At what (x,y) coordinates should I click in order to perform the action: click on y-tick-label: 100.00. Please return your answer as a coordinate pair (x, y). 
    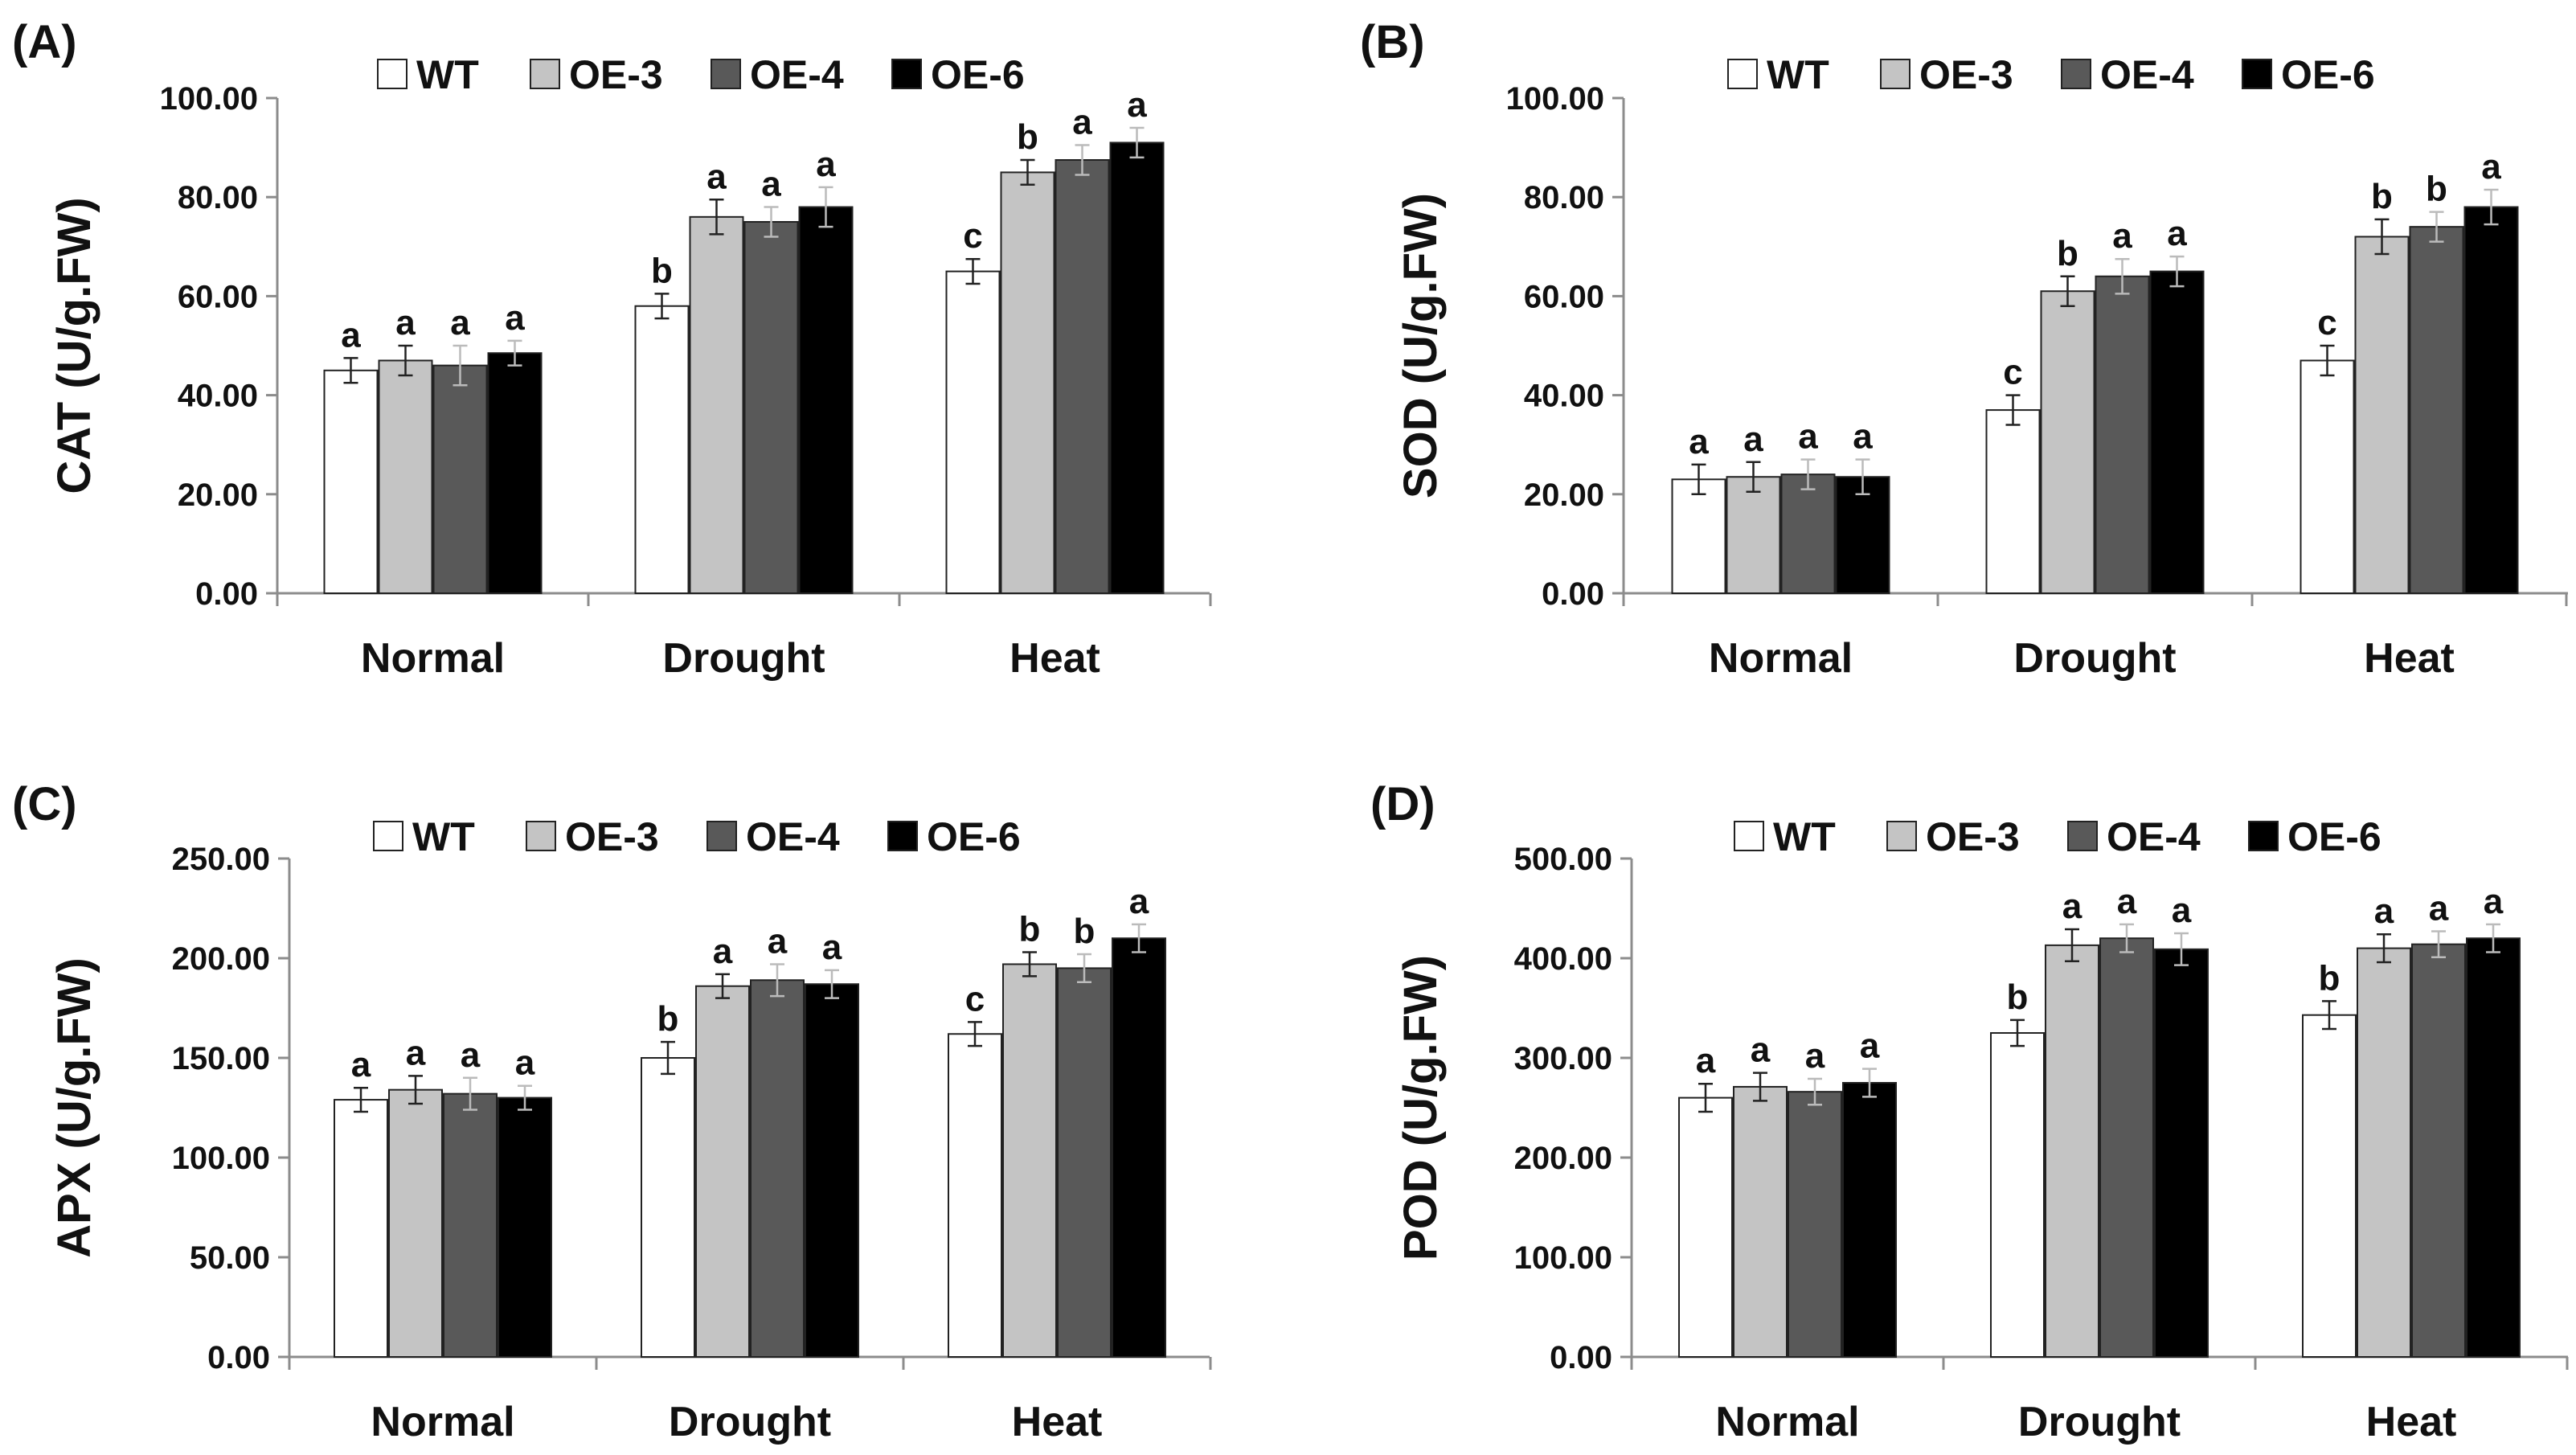
    Looking at the image, I should click on (221, 1158).